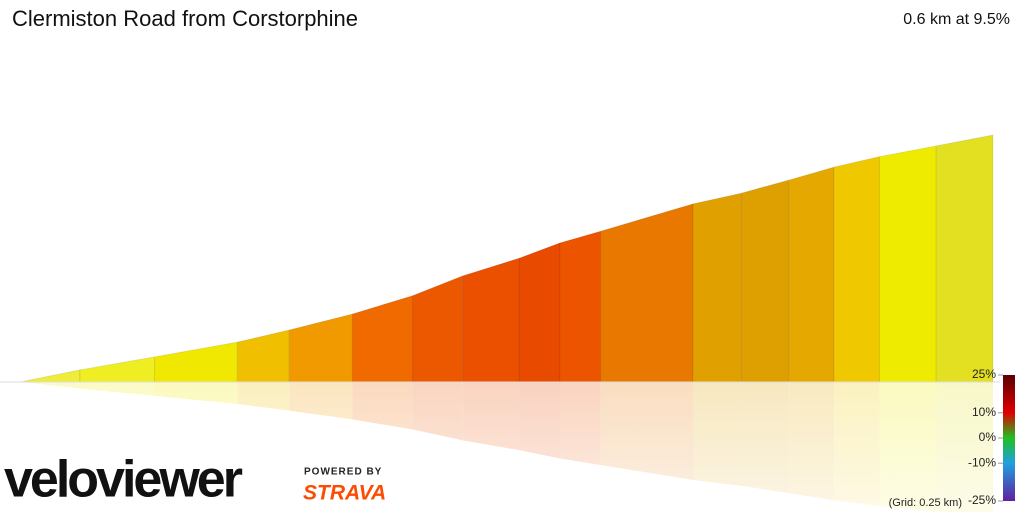 This screenshot has height=517, width=1024. Describe the element at coordinates (925, 503) in the screenshot. I see `grid-note: (Grid: 0.25 km)` at that location.